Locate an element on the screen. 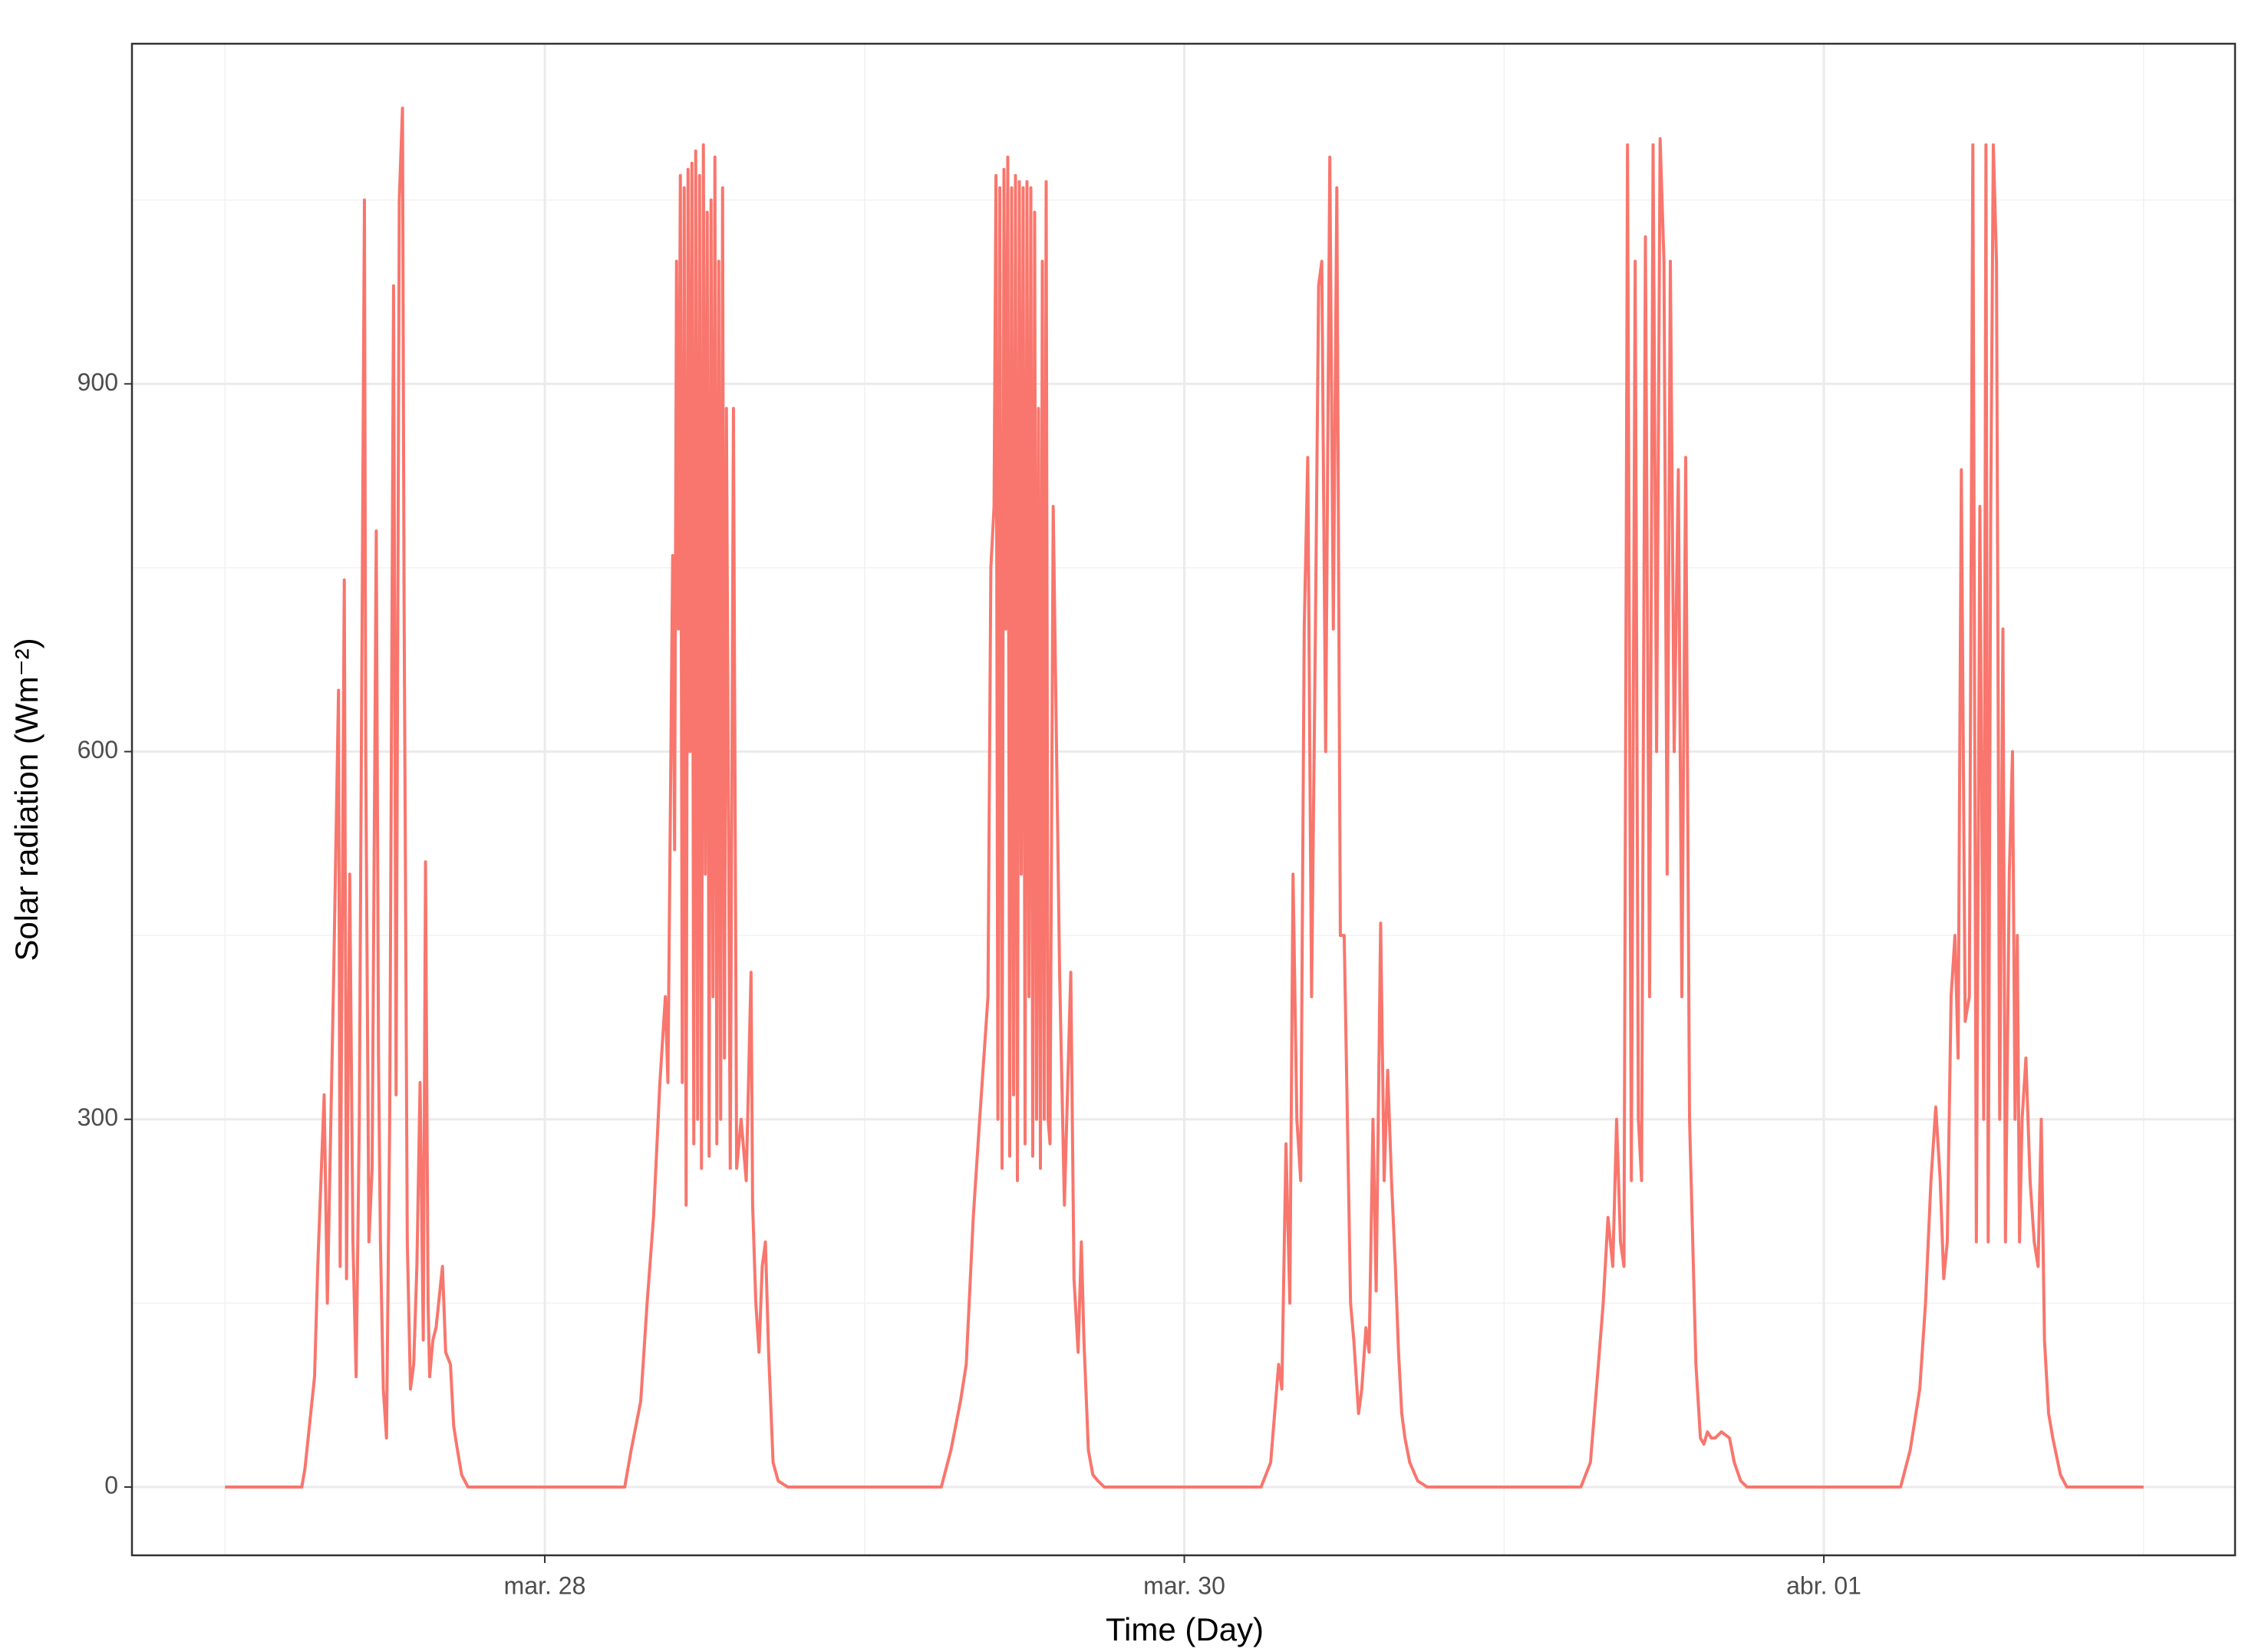 The width and height of the screenshot is (2255, 1652). y-axis-title: Solar radiation (Wm⁻²) is located at coordinates (27, 799).